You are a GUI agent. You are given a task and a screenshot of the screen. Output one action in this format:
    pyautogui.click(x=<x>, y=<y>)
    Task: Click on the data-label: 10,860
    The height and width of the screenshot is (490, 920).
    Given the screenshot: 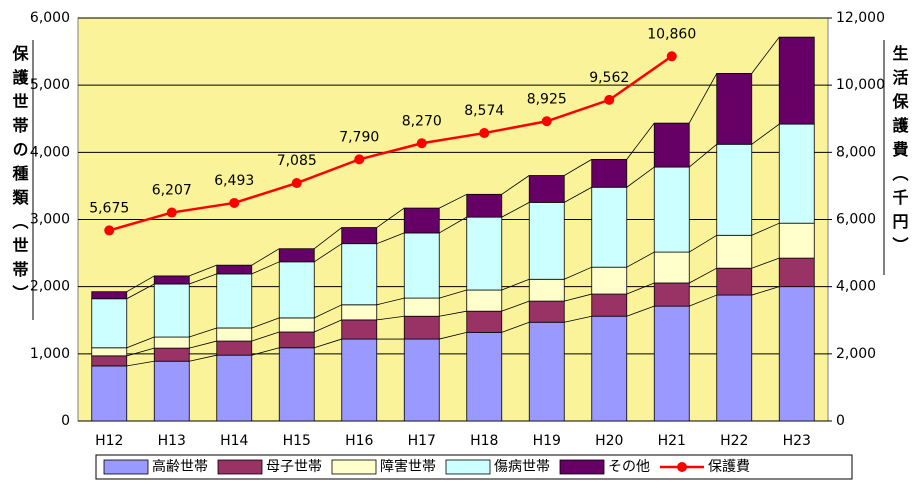 What is the action you would take?
    pyautogui.click(x=671, y=34)
    